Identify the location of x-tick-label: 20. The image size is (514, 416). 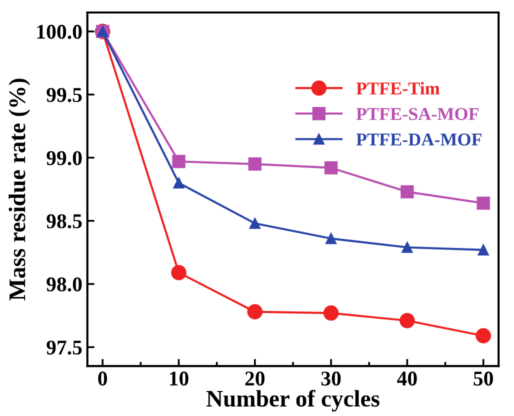
(255, 379).